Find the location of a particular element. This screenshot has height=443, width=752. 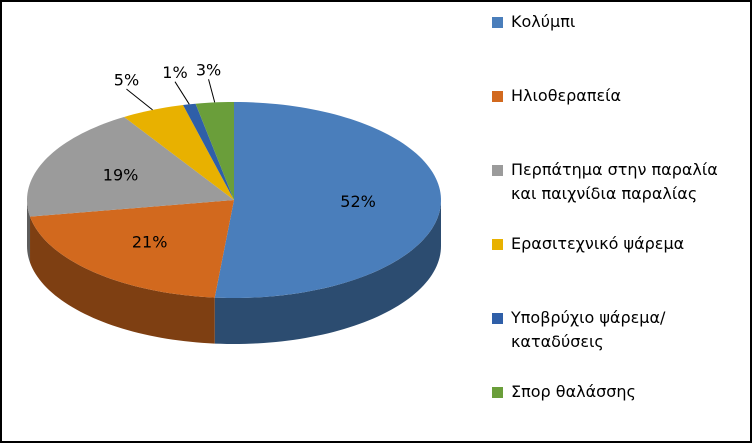

legend-label: Κολύμπι is located at coordinates (543, 21).